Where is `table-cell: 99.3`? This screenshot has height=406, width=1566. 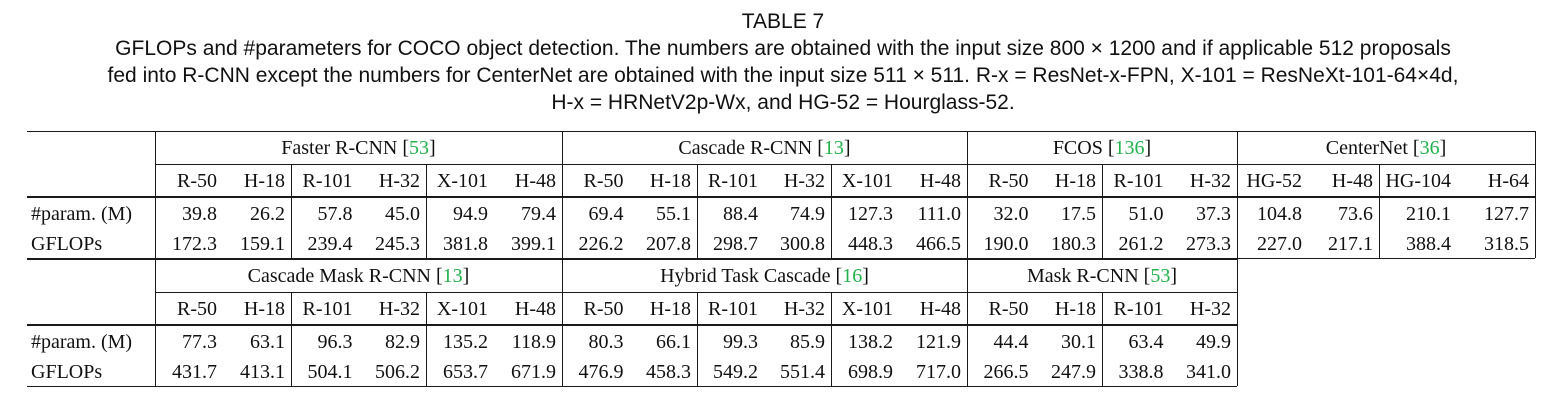
table-cell: 99.3 is located at coordinates (740, 342).